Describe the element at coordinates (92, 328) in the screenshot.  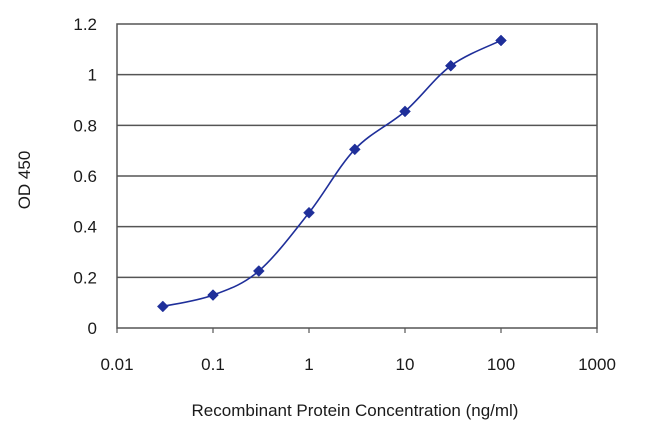
I see `y-tick-label: 0` at that location.